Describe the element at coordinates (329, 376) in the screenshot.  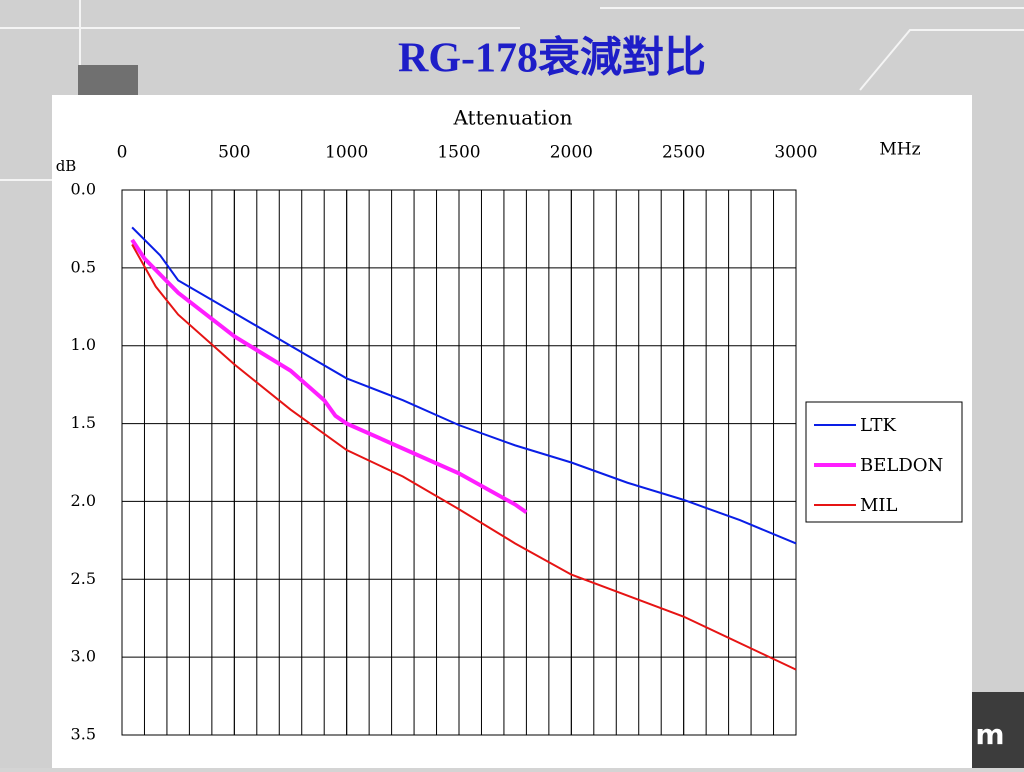
I see `data-line` at that location.